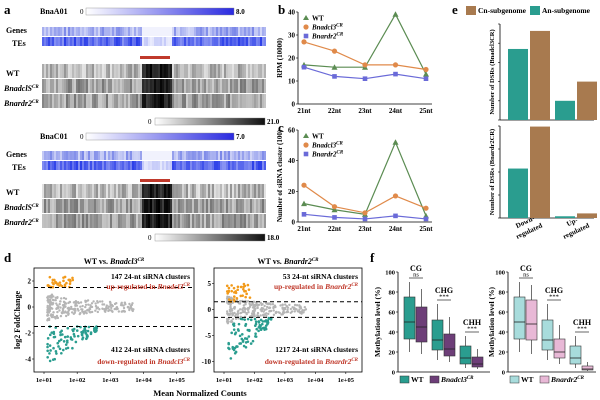 This screenshot has height=400, width=600. I want to click on legend-label: Bnadcl3CR, so click(327, 146).